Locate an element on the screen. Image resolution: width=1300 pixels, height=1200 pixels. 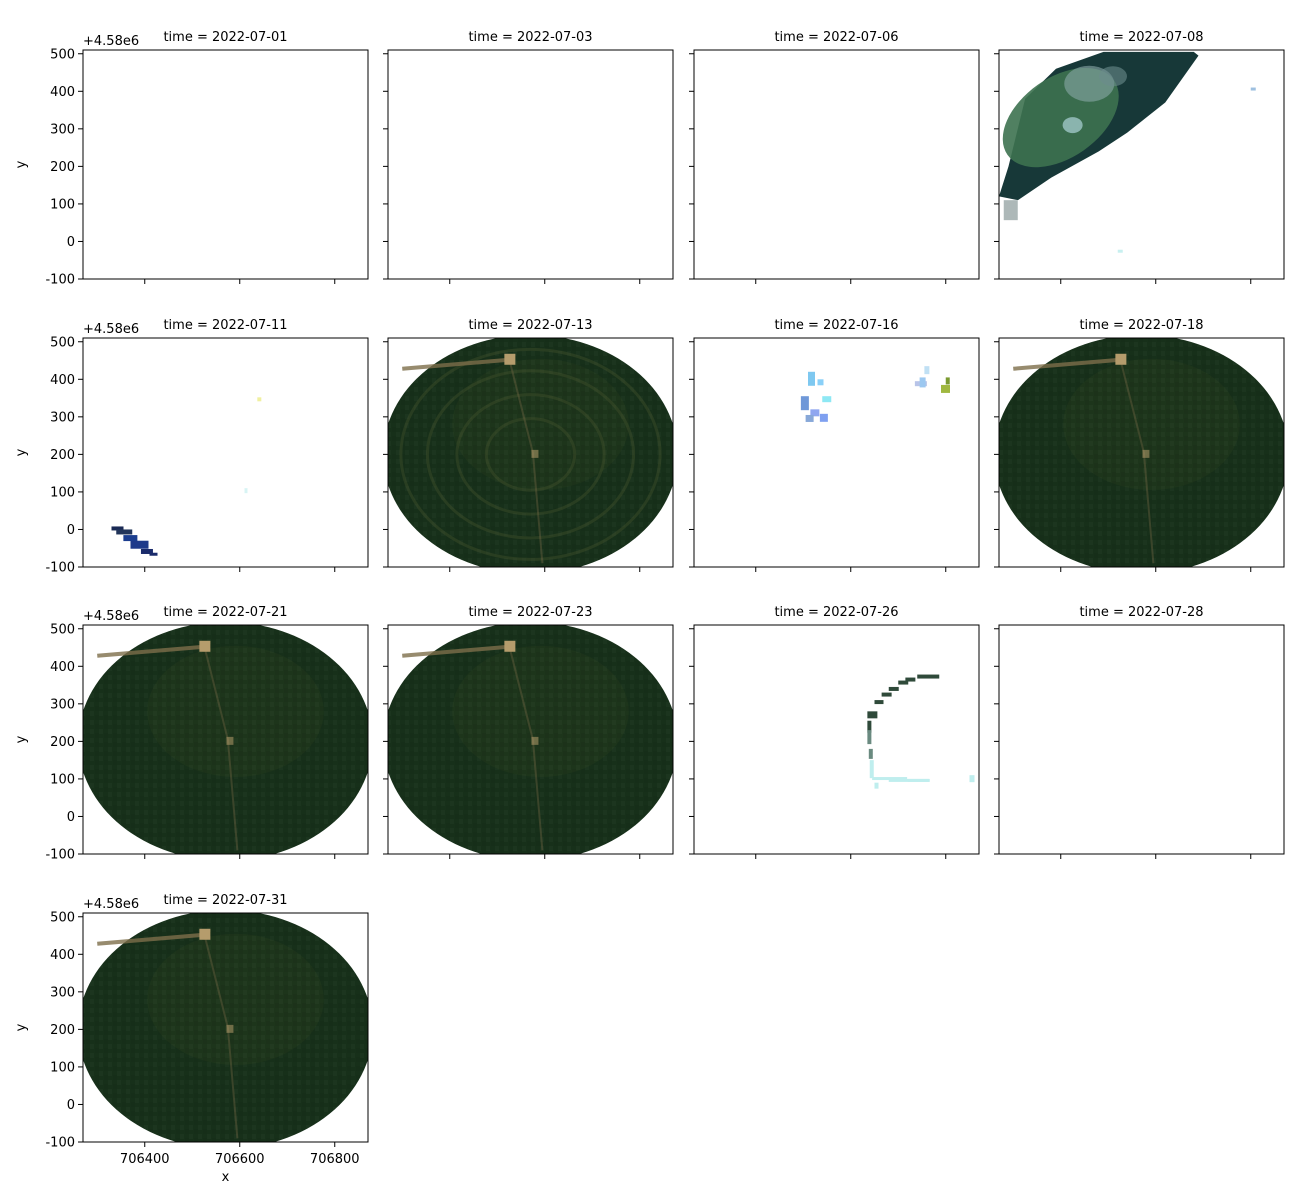
panel-title: time = 2022-07-03 is located at coordinates (530, 37).